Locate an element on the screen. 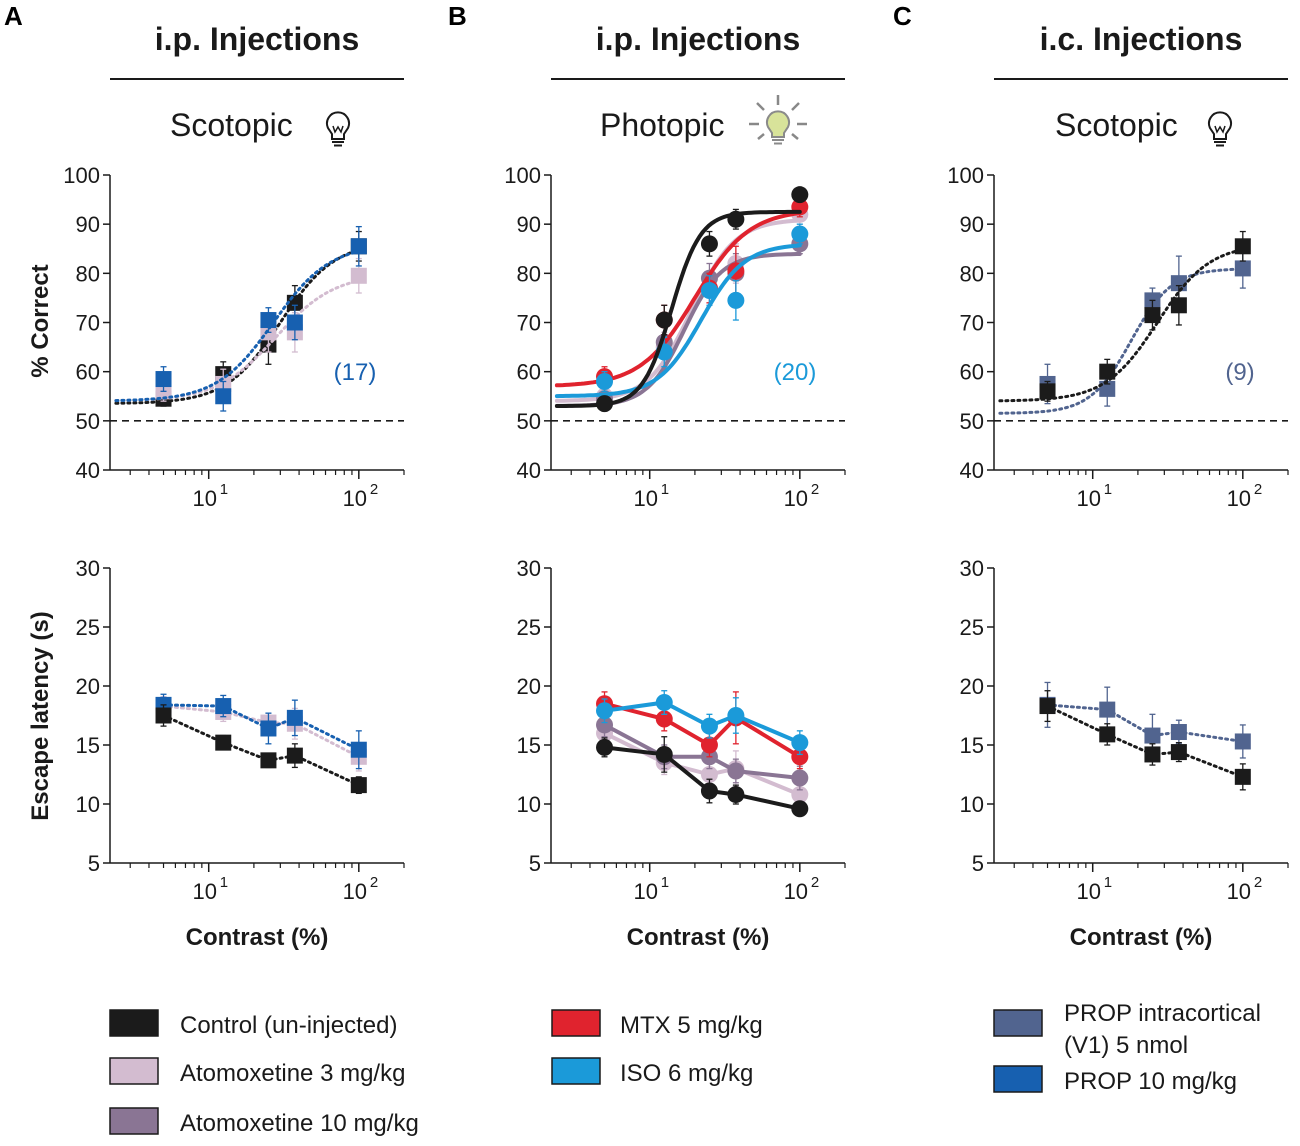  series-prop10 is located at coordinates (261, 731).